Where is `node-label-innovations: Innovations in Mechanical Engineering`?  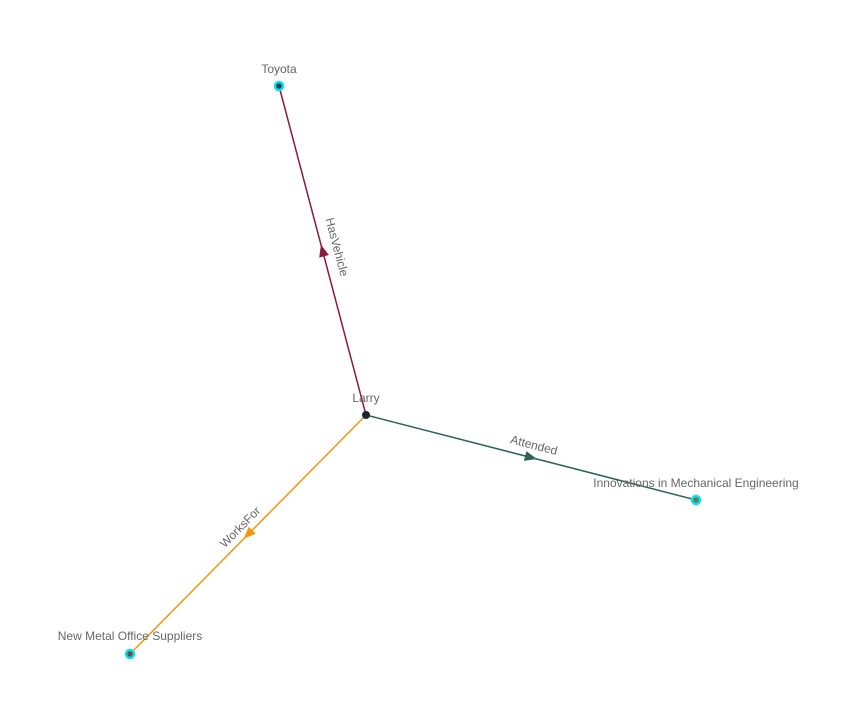
node-label-innovations: Innovations in Mechanical Engineering is located at coordinates (695, 483).